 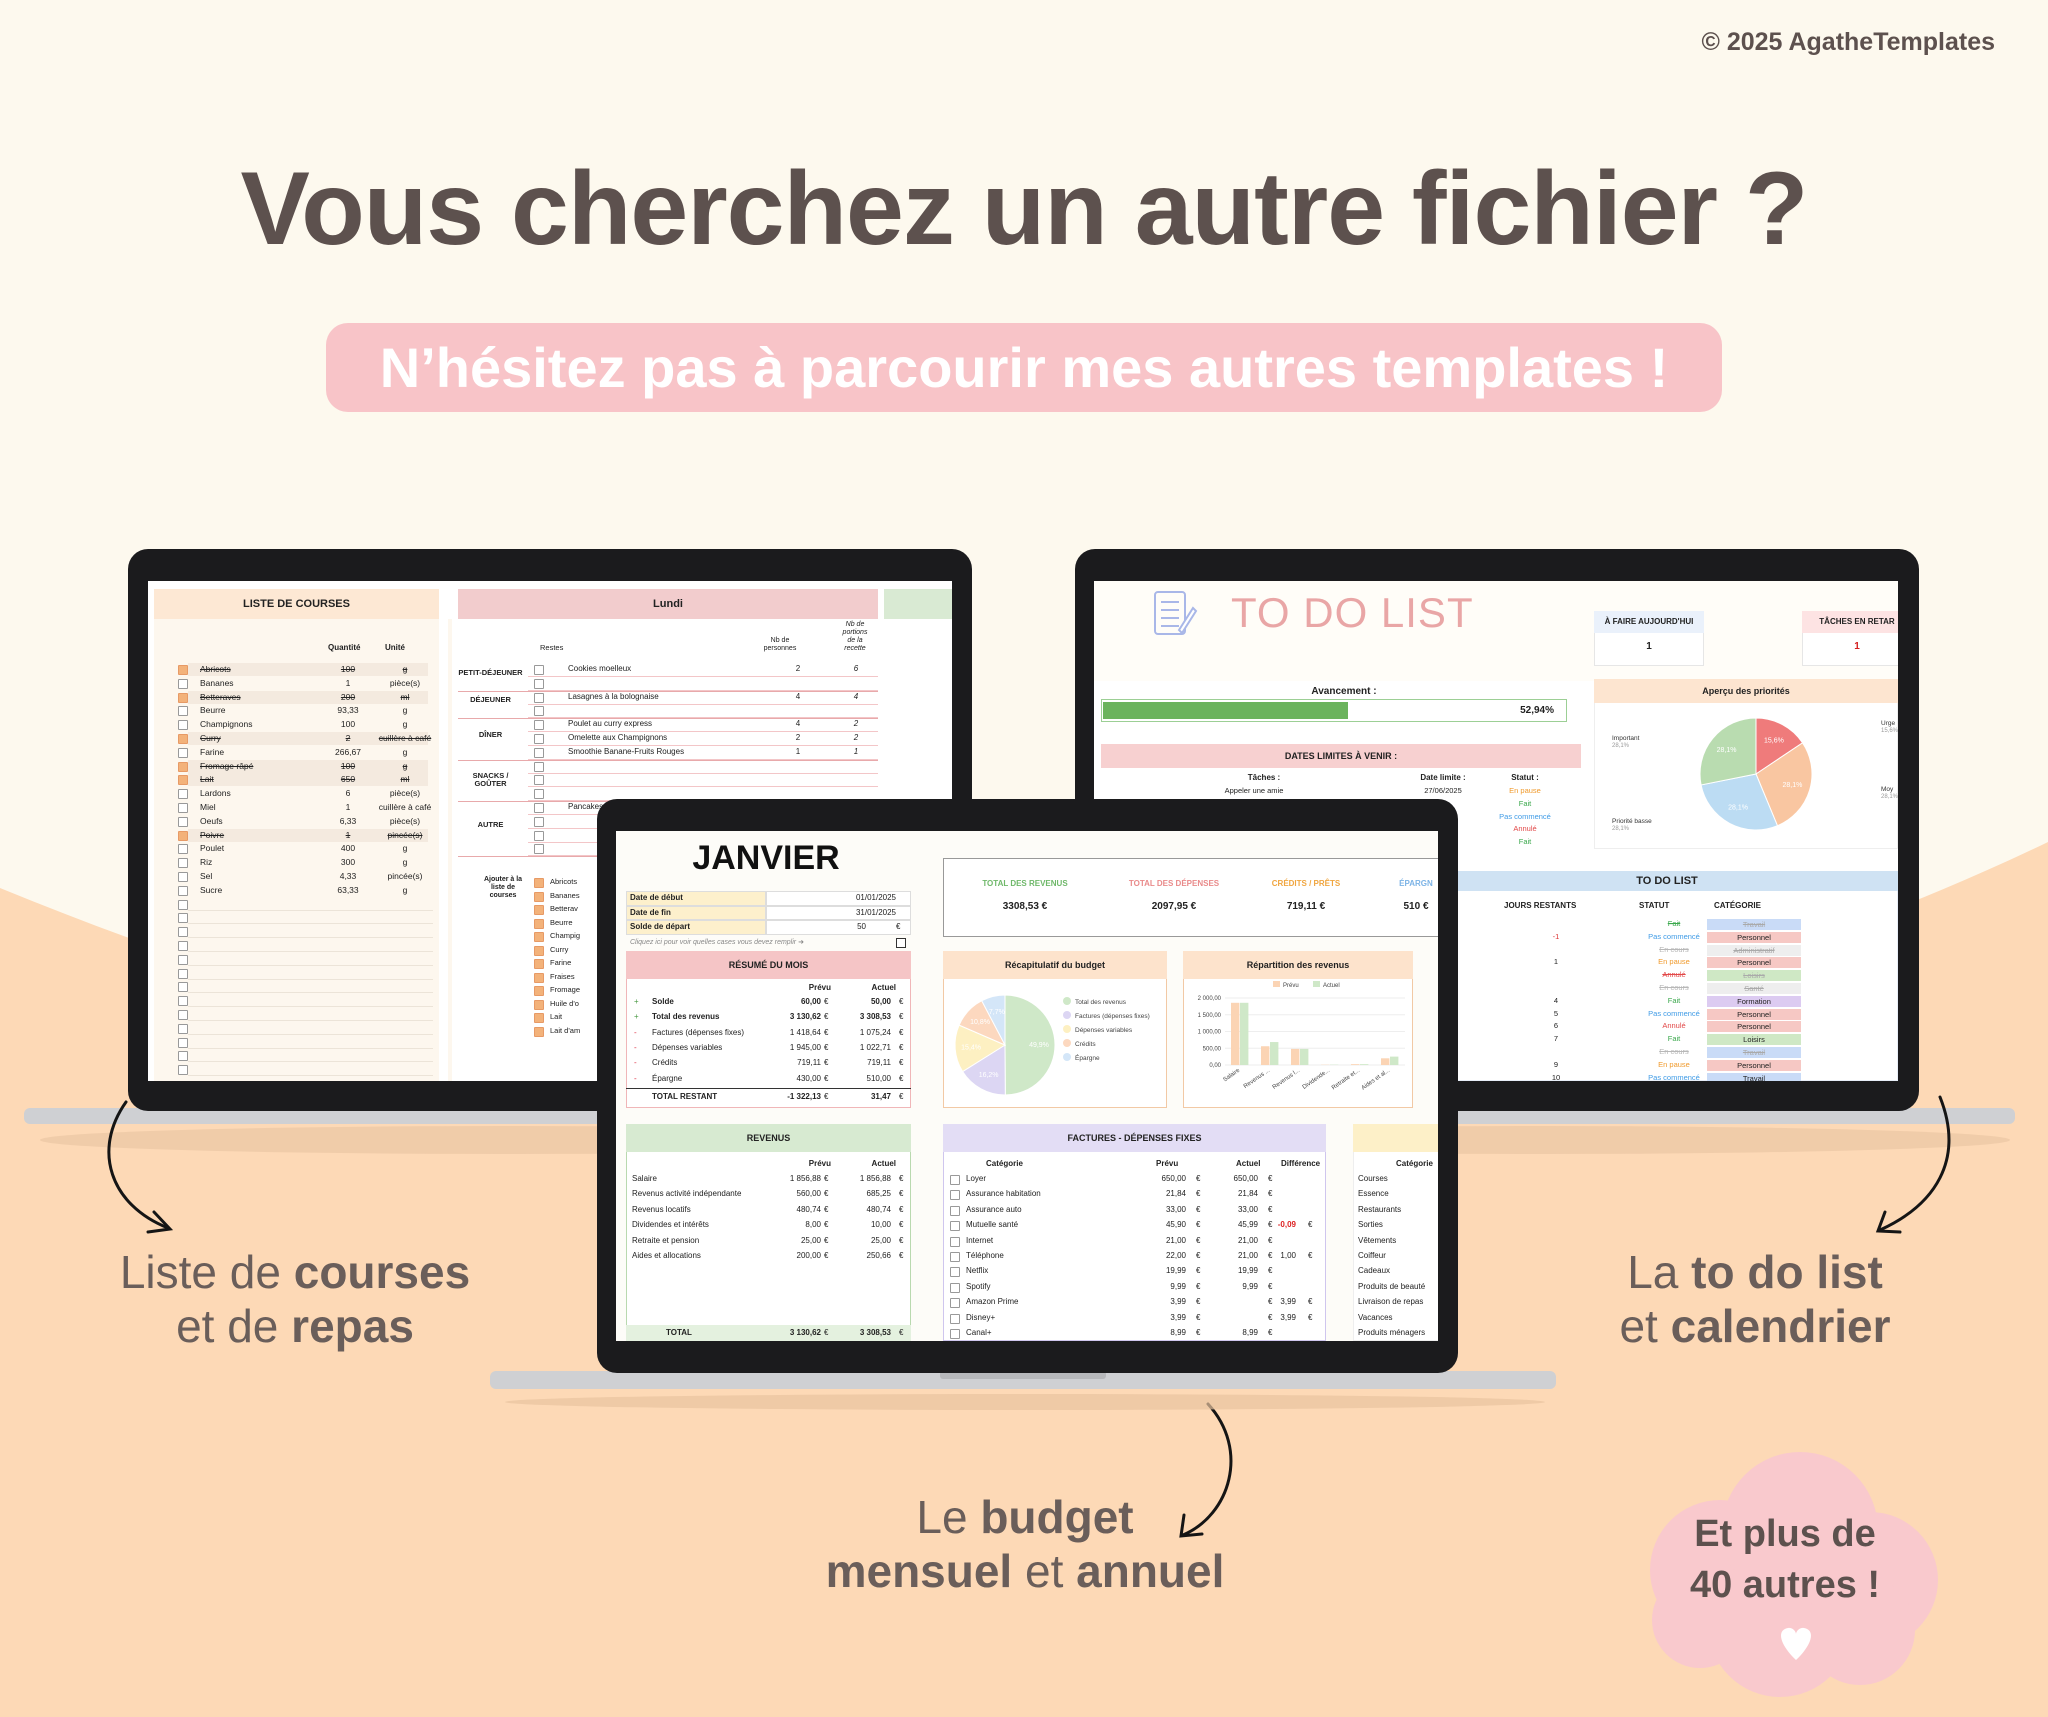 I want to click on row-line, so click(x=703, y=676).